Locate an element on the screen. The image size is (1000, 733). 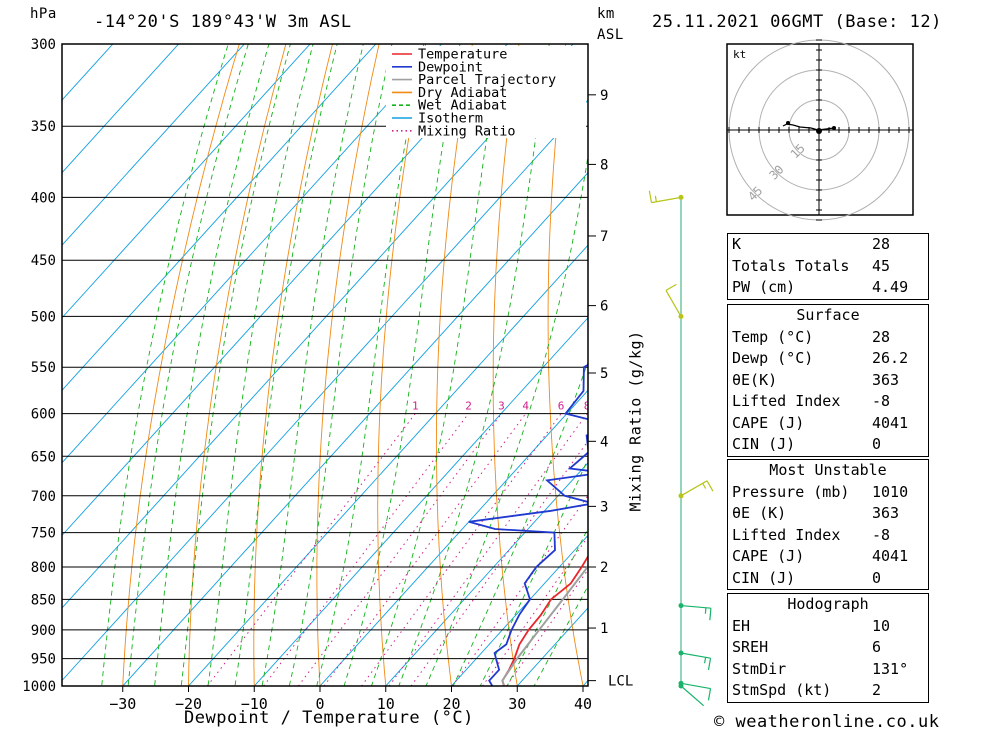
temperature-tick-label: 10 is located at coordinates (386, 704).